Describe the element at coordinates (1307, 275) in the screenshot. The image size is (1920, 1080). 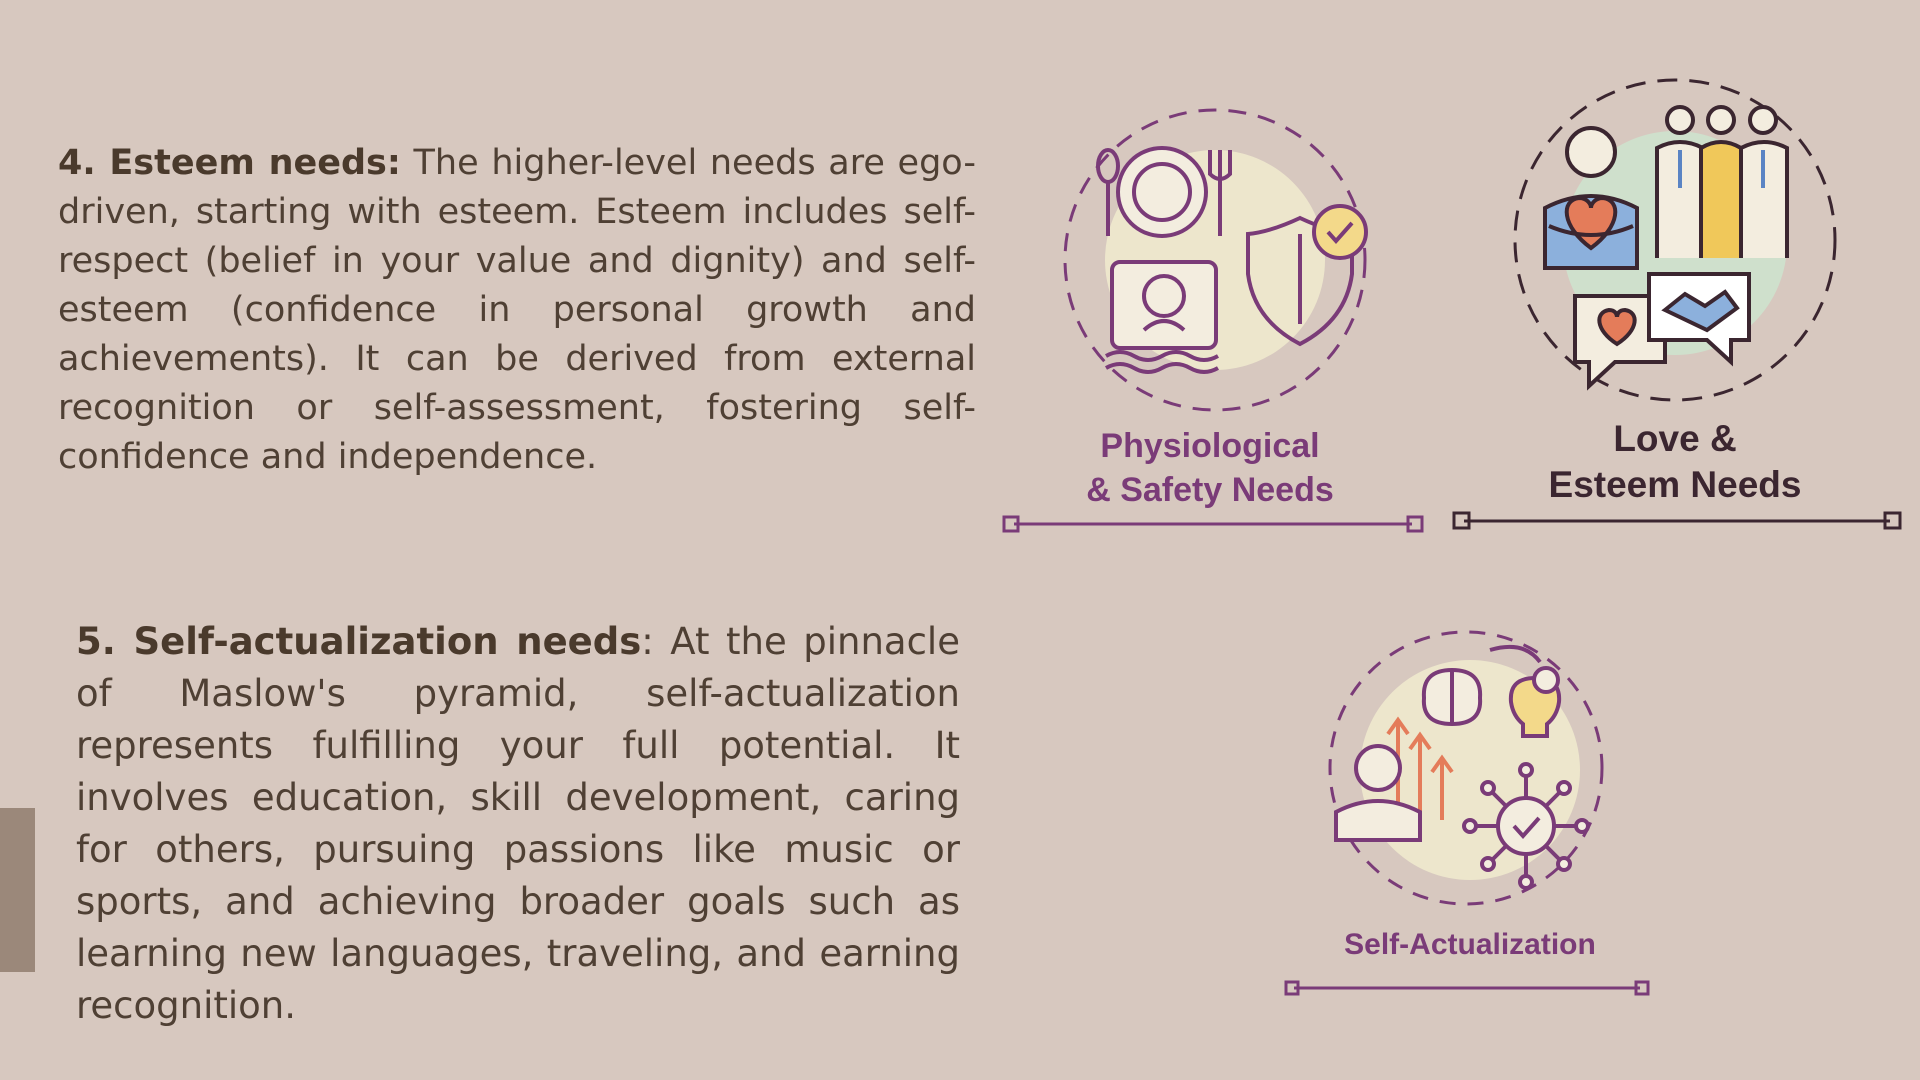
I see `shield-check-icon` at that location.